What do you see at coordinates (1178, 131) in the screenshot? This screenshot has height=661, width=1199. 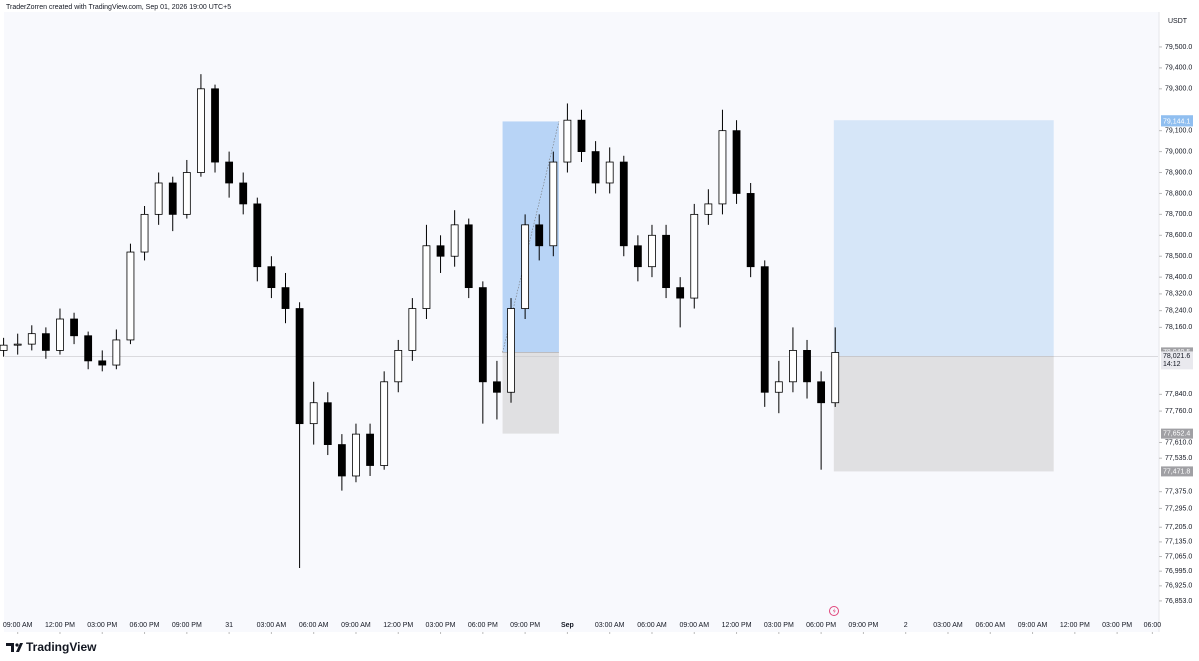 I see `y-tick-label: 79,100.0` at bounding box center [1178, 131].